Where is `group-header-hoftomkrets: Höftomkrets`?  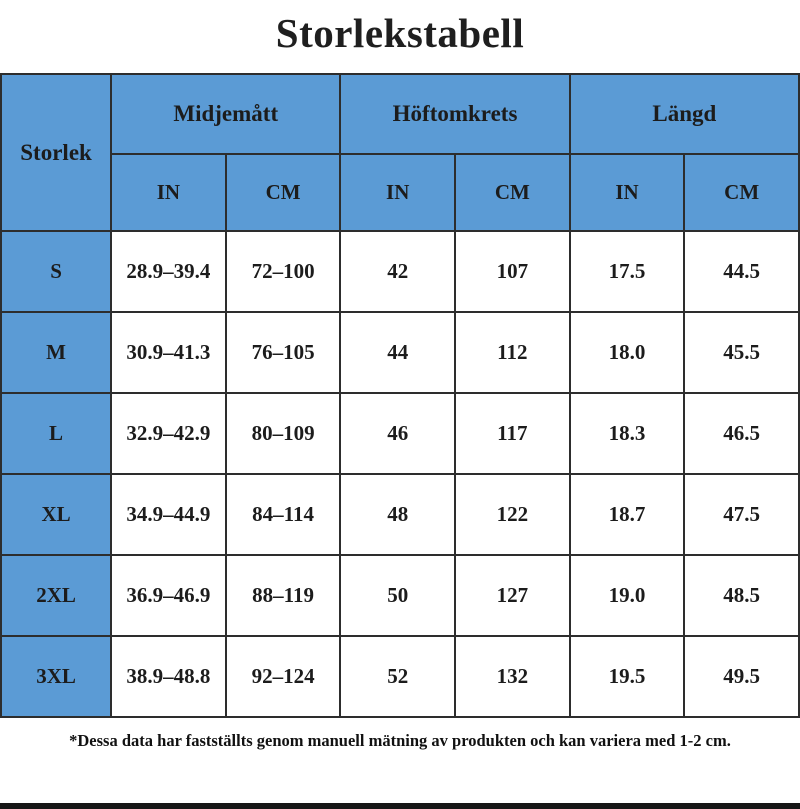
group-header-hoftomkrets: Höftomkrets is located at coordinates (455, 114).